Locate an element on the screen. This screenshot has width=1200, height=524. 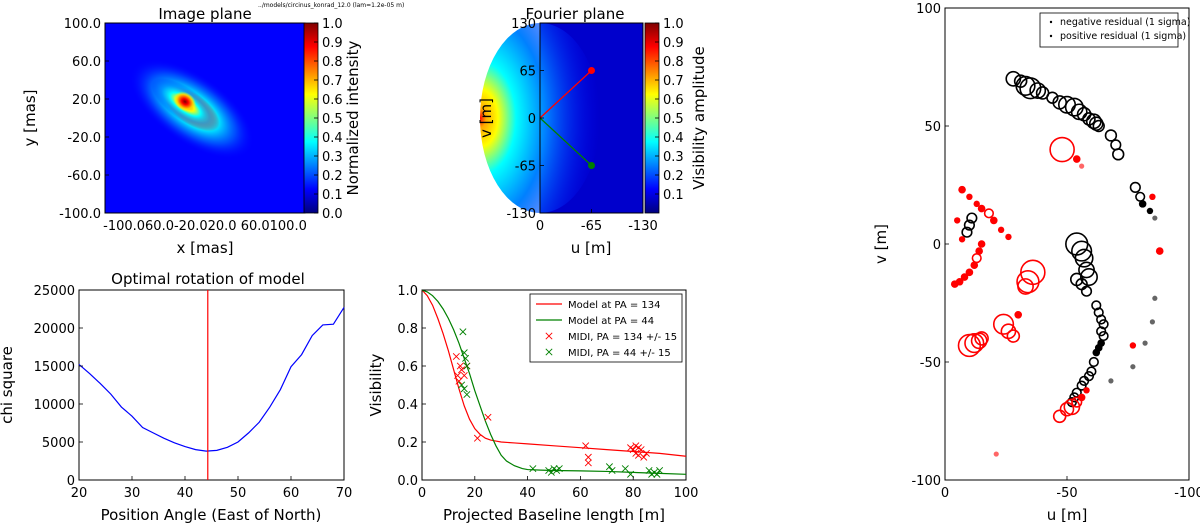
image-plane-colorbar-ticklabel: 0.5 is located at coordinates (332, 119).